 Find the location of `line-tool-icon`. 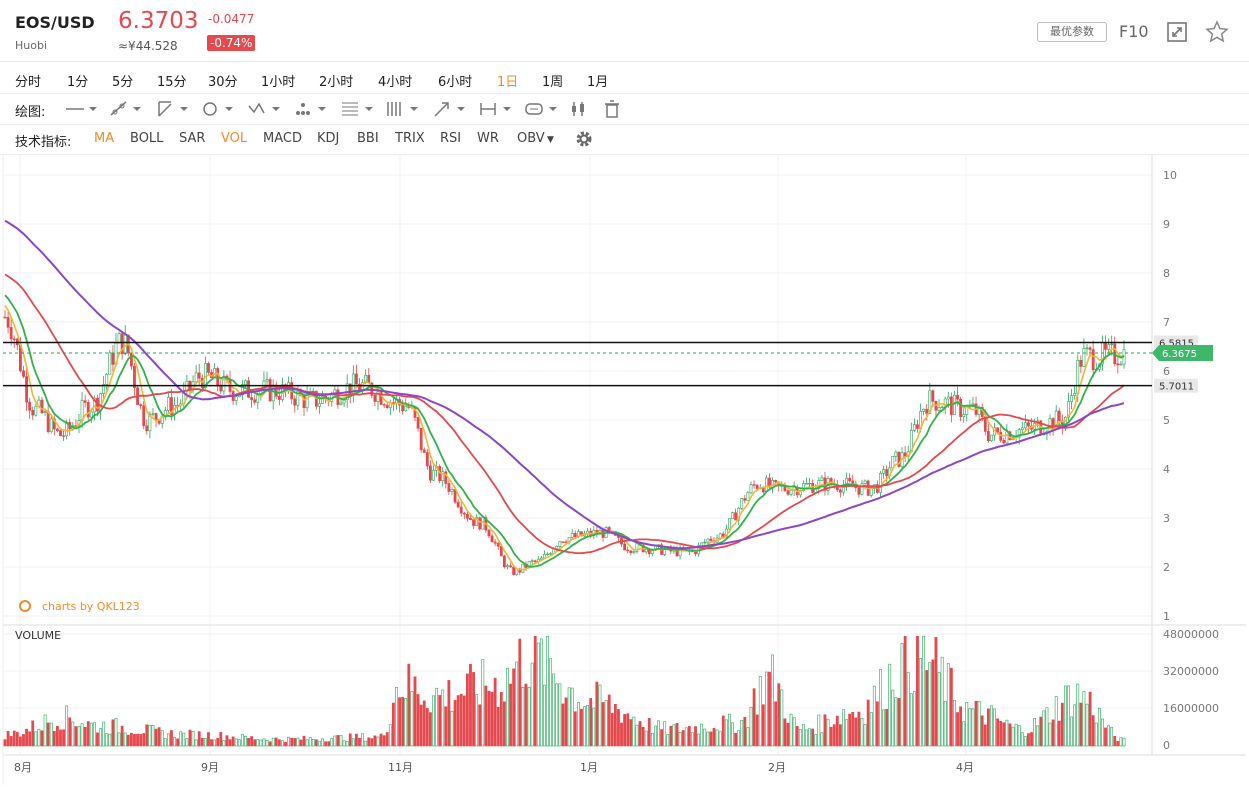

line-tool-icon is located at coordinates (82, 109).